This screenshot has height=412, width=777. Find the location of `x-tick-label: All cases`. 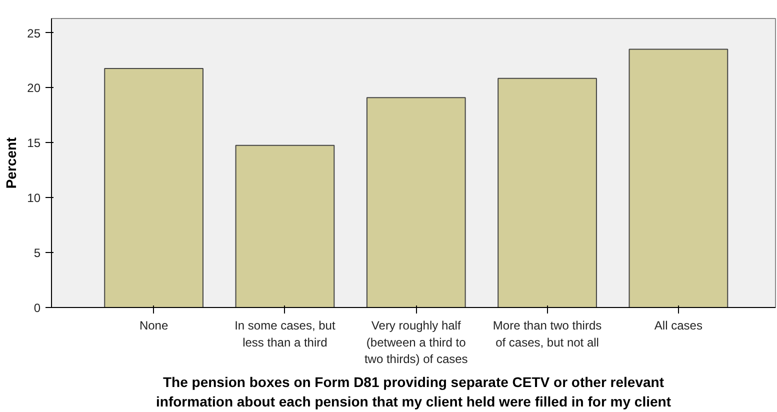

x-tick-label: All cases is located at coordinates (678, 325).